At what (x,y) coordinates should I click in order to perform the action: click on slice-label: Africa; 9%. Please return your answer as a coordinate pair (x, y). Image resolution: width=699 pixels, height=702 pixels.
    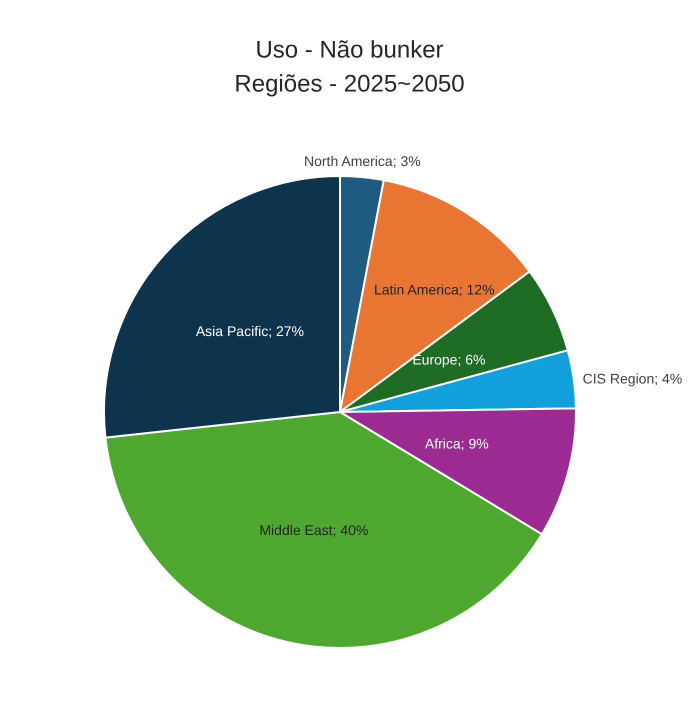
    Looking at the image, I should click on (456, 444).